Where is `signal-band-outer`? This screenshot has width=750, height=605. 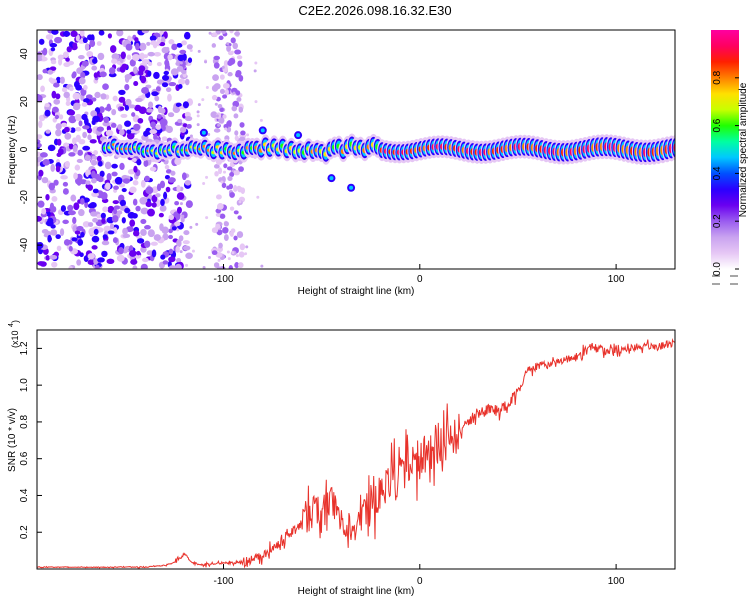 signal-band-outer is located at coordinates (684, 147).